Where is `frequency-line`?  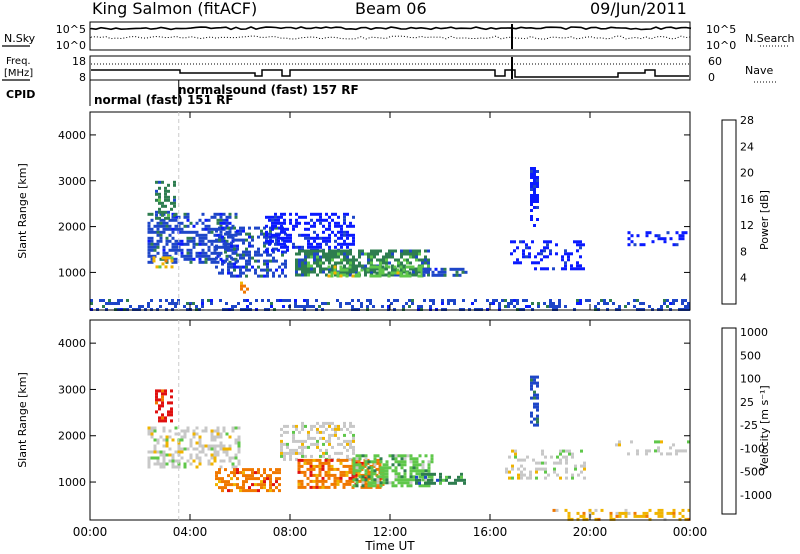
frequency-line is located at coordinates (390, 73).